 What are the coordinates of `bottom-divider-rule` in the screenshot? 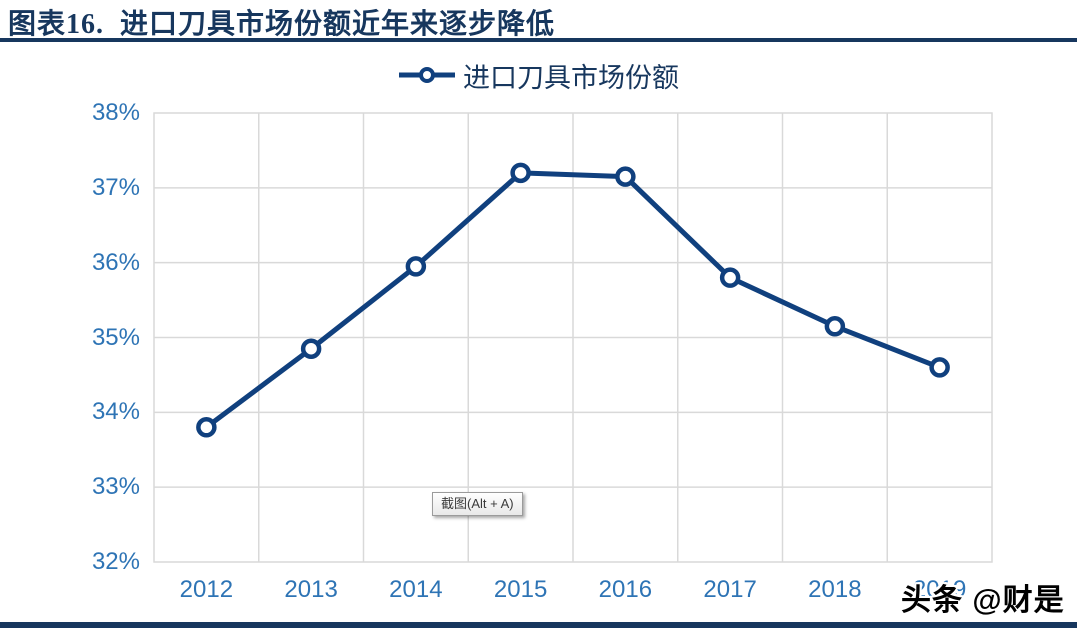 It's located at (538, 625).